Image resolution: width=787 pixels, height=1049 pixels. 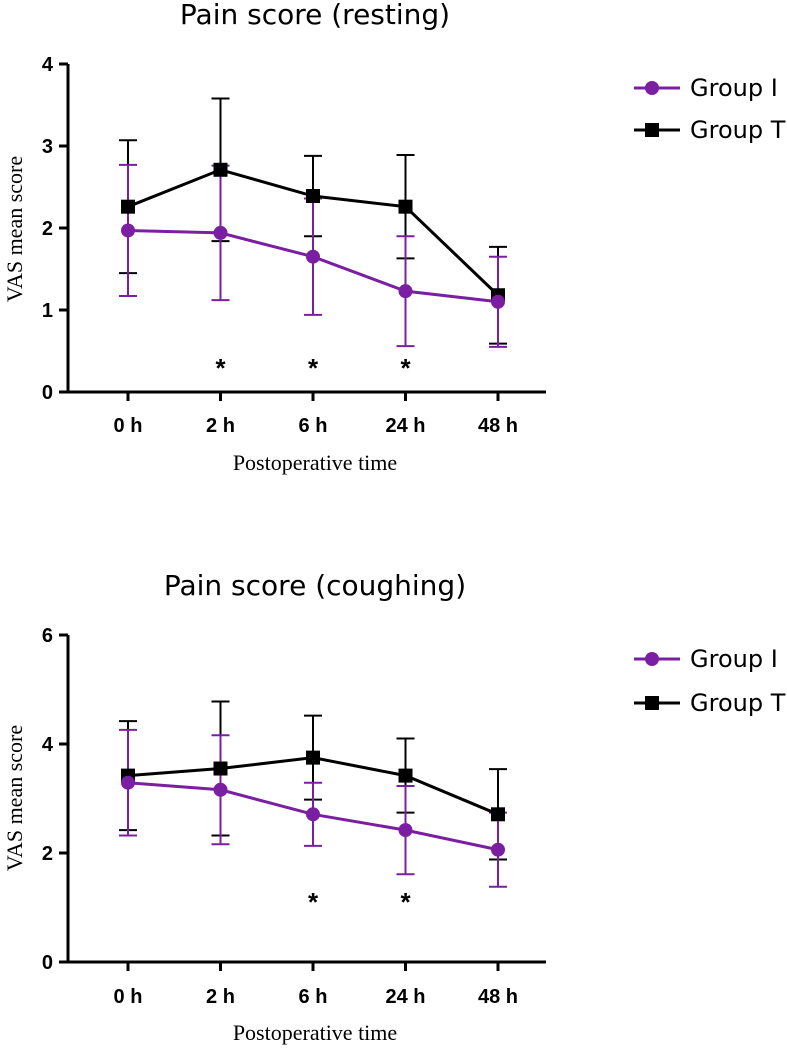 What do you see at coordinates (47, 636) in the screenshot?
I see `y-tick-label: 6` at bounding box center [47, 636].